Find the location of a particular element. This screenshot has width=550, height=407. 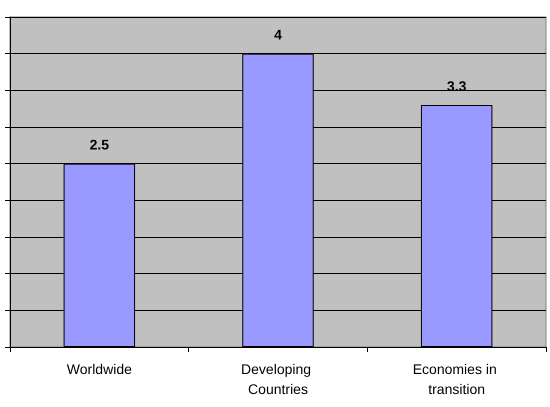

x-tick-label: Developing Countries is located at coordinates (278, 379).